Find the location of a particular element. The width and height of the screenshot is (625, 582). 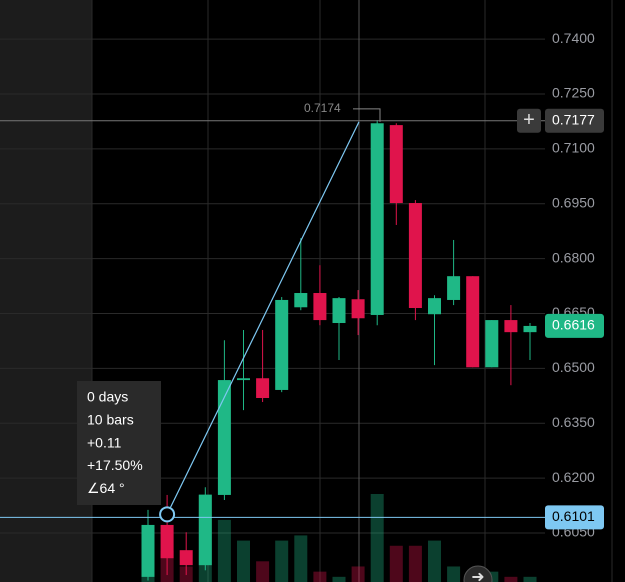

info-line: 0 days is located at coordinates (107, 397).